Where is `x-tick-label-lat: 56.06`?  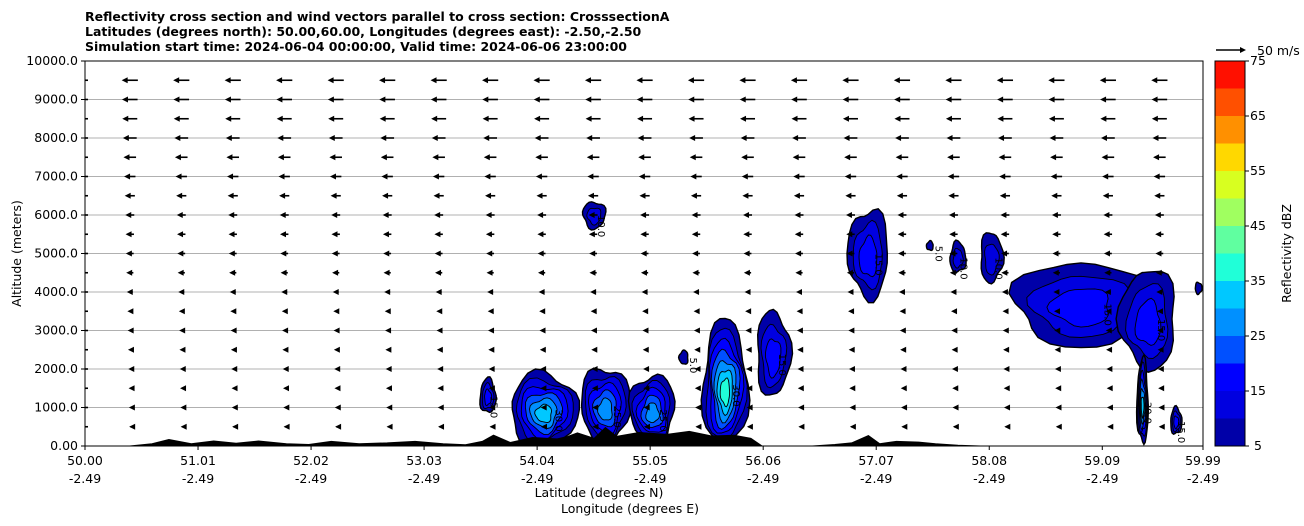
x-tick-label-lat: 56.06 is located at coordinates (763, 460).